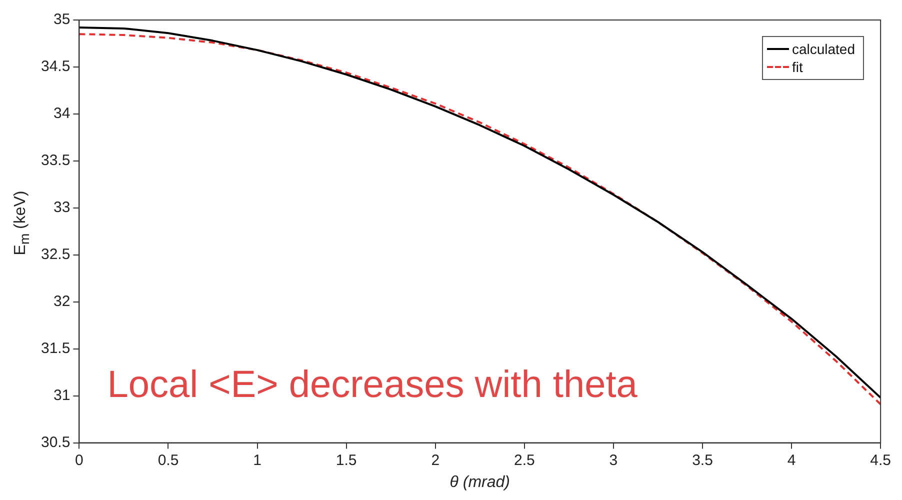 The image size is (902, 500). Describe the element at coordinates (346, 460) in the screenshot. I see `x-tick-label: 1.5` at that location.